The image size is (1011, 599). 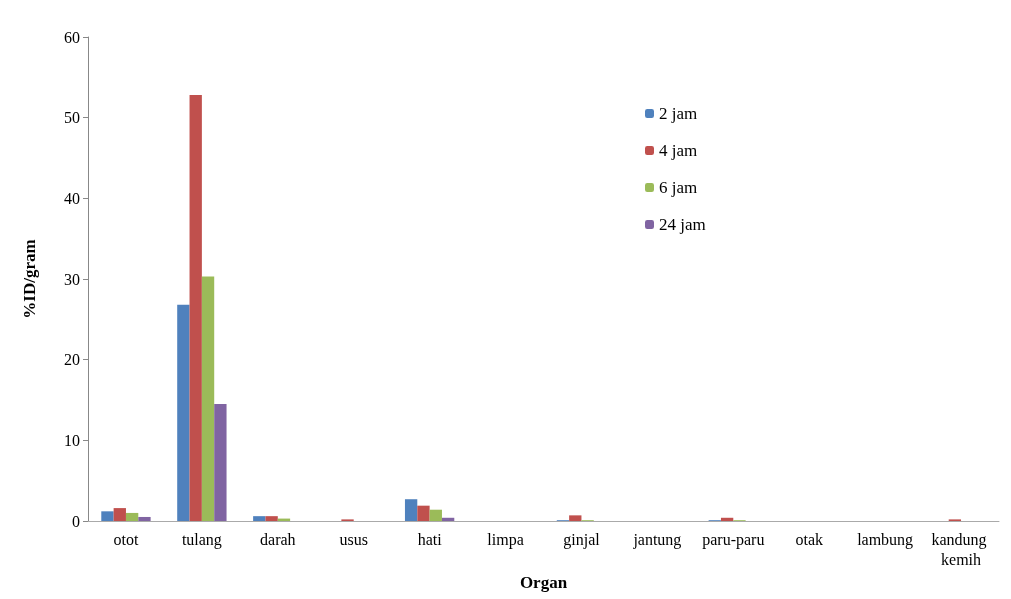 What do you see at coordinates (278, 539) in the screenshot?
I see `x-tick-label: darah` at bounding box center [278, 539].